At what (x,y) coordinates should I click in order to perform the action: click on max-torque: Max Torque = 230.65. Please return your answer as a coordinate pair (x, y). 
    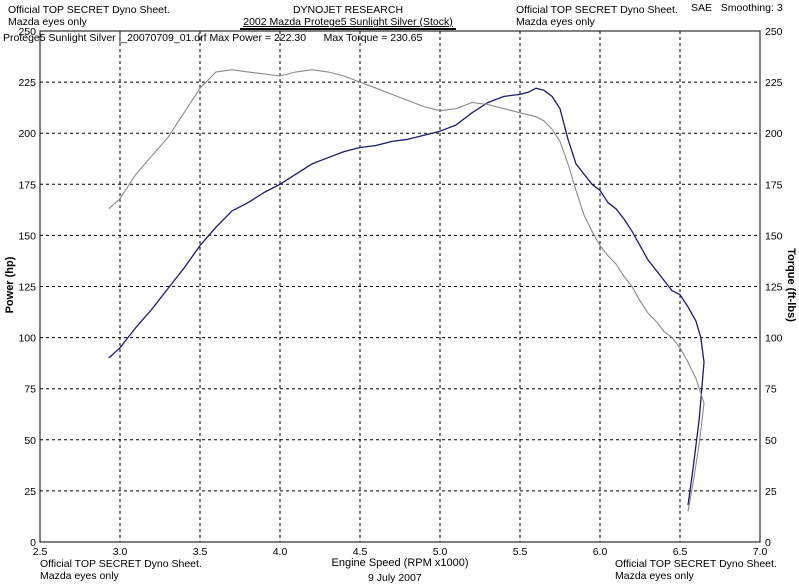
    Looking at the image, I should click on (373, 38).